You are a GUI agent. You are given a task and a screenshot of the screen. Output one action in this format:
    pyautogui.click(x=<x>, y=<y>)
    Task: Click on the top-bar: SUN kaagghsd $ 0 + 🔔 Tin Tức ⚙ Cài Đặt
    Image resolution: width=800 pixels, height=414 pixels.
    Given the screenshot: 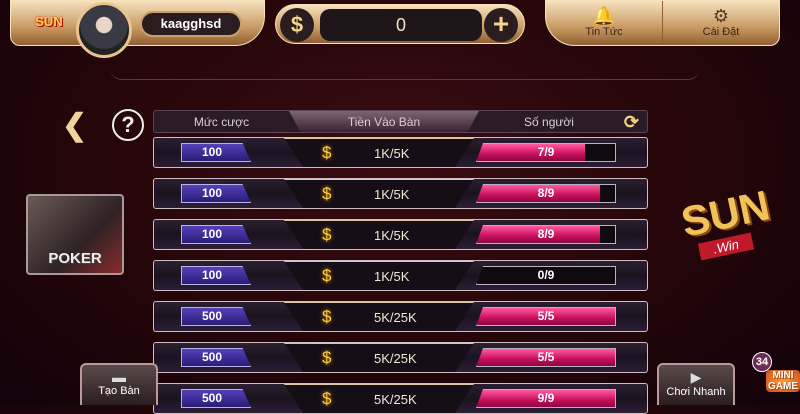 What is the action you would take?
    pyautogui.click(x=400, y=29)
    